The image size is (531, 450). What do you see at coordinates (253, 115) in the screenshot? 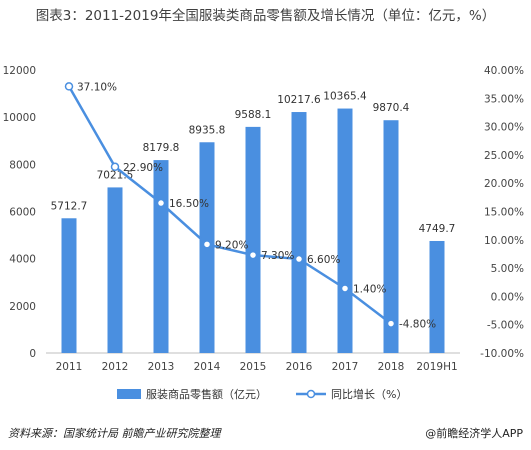
I see `bar-data-label: 9588.1` at bounding box center [253, 115].